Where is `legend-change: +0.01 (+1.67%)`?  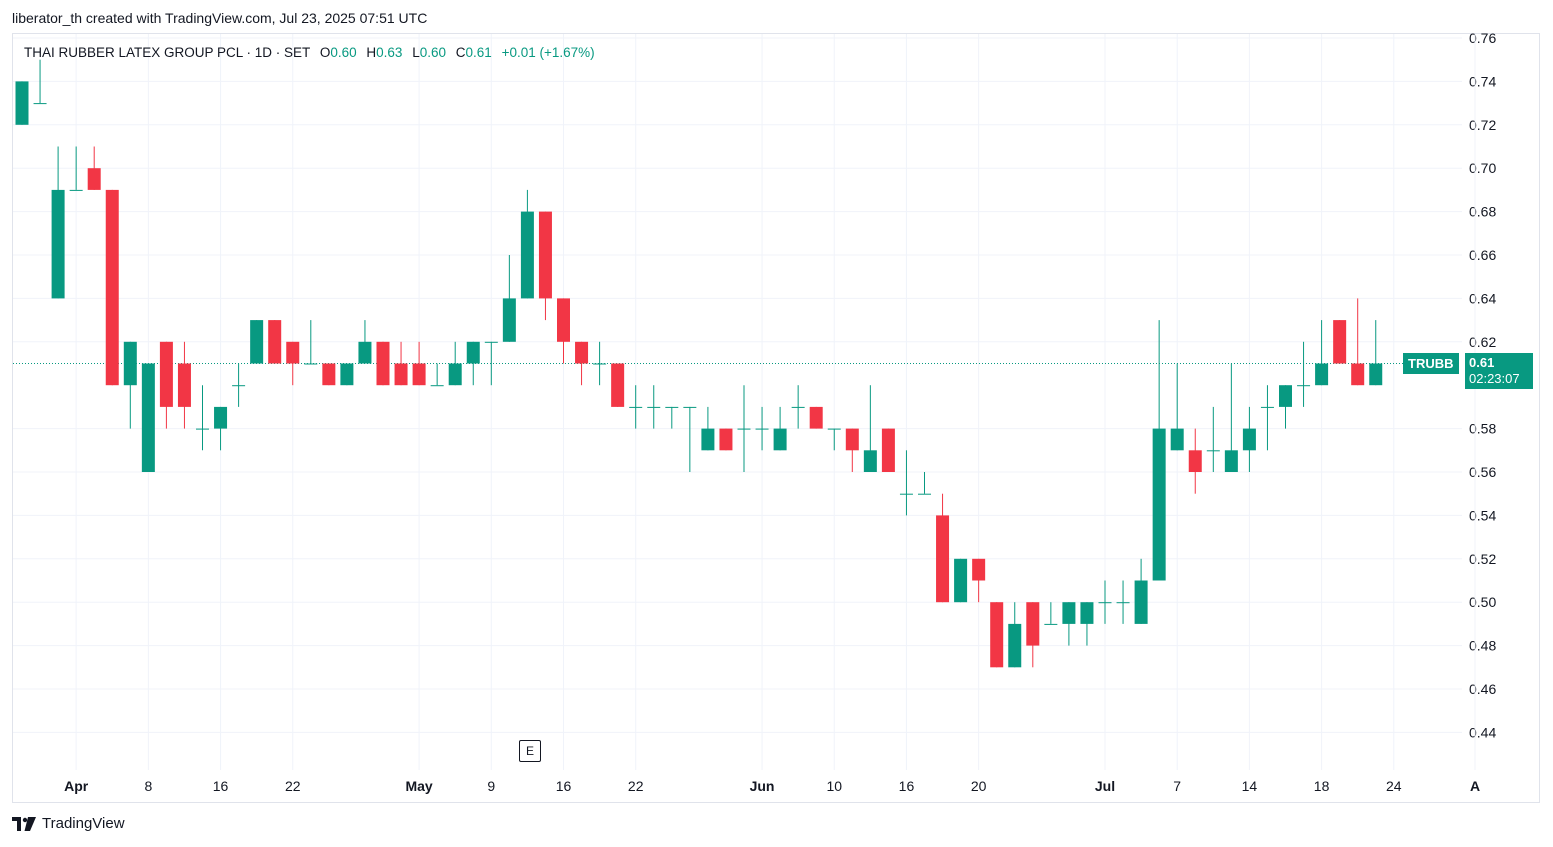 legend-change: +0.01 (+1.67%) is located at coordinates (548, 52).